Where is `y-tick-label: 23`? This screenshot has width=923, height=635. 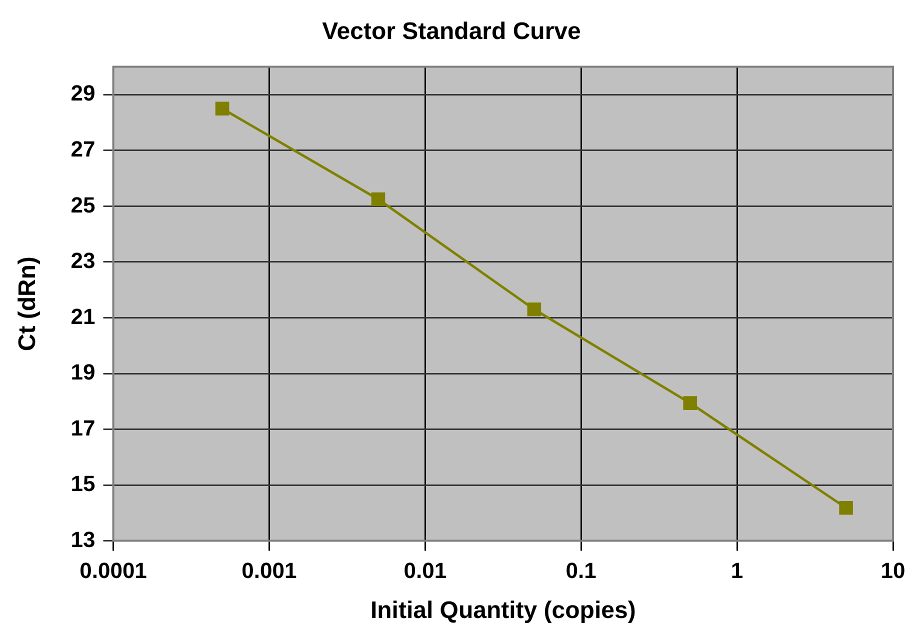
y-tick-label: 23 is located at coordinates (83, 261).